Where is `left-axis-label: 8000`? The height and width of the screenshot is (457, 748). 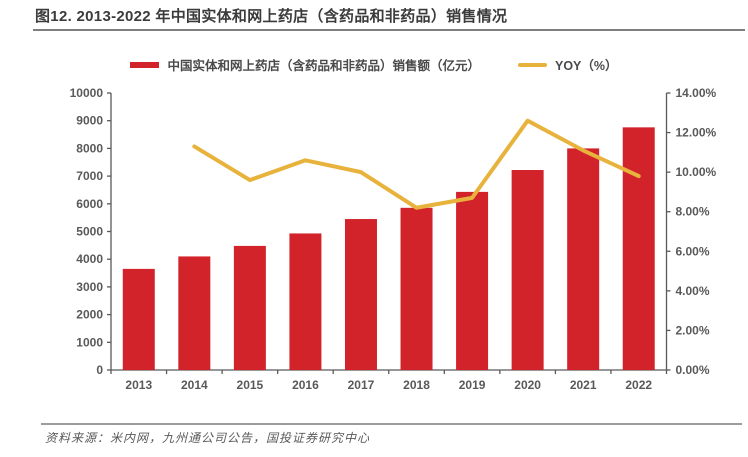
left-axis-label: 8000 is located at coordinates (89, 148).